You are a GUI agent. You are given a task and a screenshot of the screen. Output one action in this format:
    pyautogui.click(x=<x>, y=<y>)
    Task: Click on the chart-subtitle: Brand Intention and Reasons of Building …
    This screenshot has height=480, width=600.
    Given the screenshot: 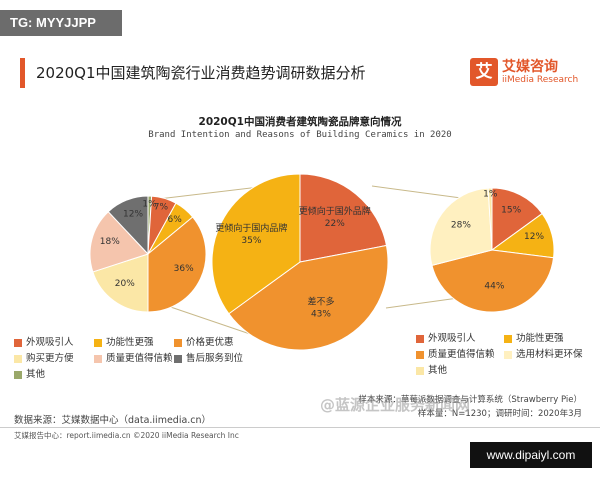 What is the action you would take?
    pyautogui.click(x=300, y=135)
    